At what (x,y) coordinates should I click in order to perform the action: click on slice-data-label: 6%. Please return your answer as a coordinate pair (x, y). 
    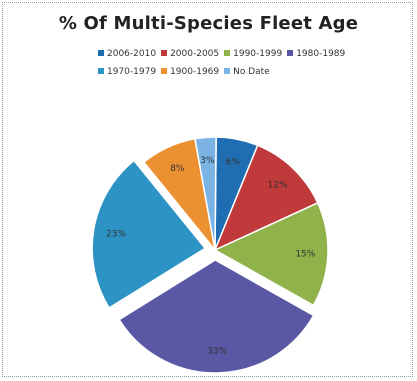
    Looking at the image, I should click on (233, 162).